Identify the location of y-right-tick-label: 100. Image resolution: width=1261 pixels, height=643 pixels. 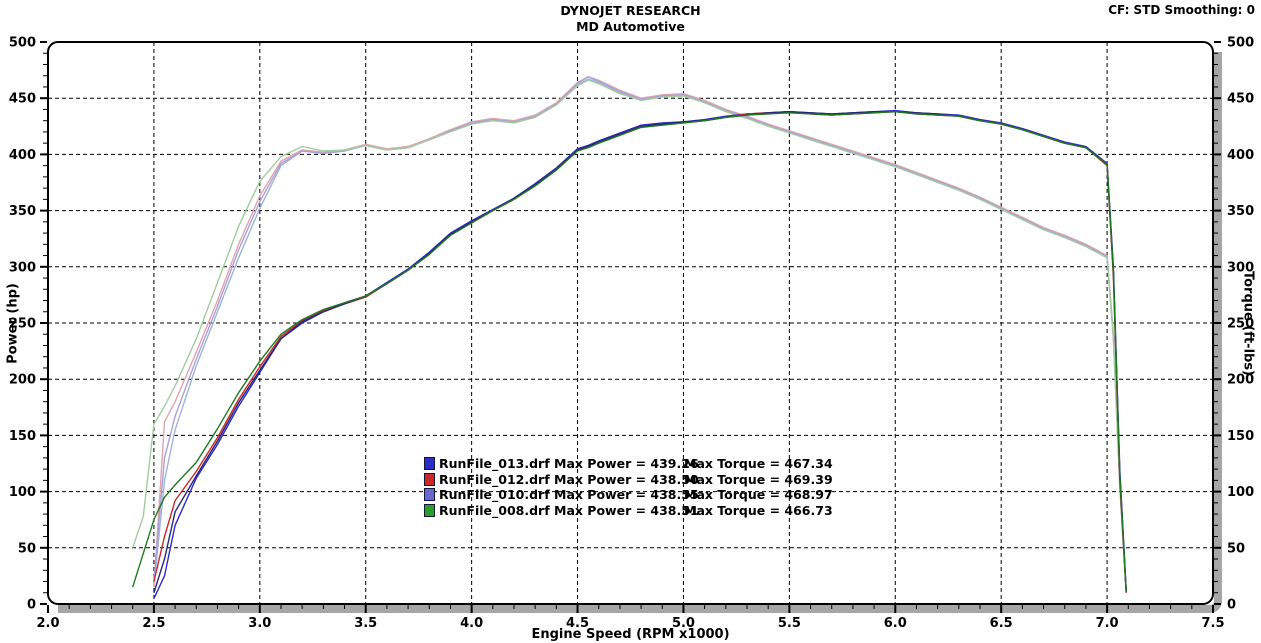
(1240, 492).